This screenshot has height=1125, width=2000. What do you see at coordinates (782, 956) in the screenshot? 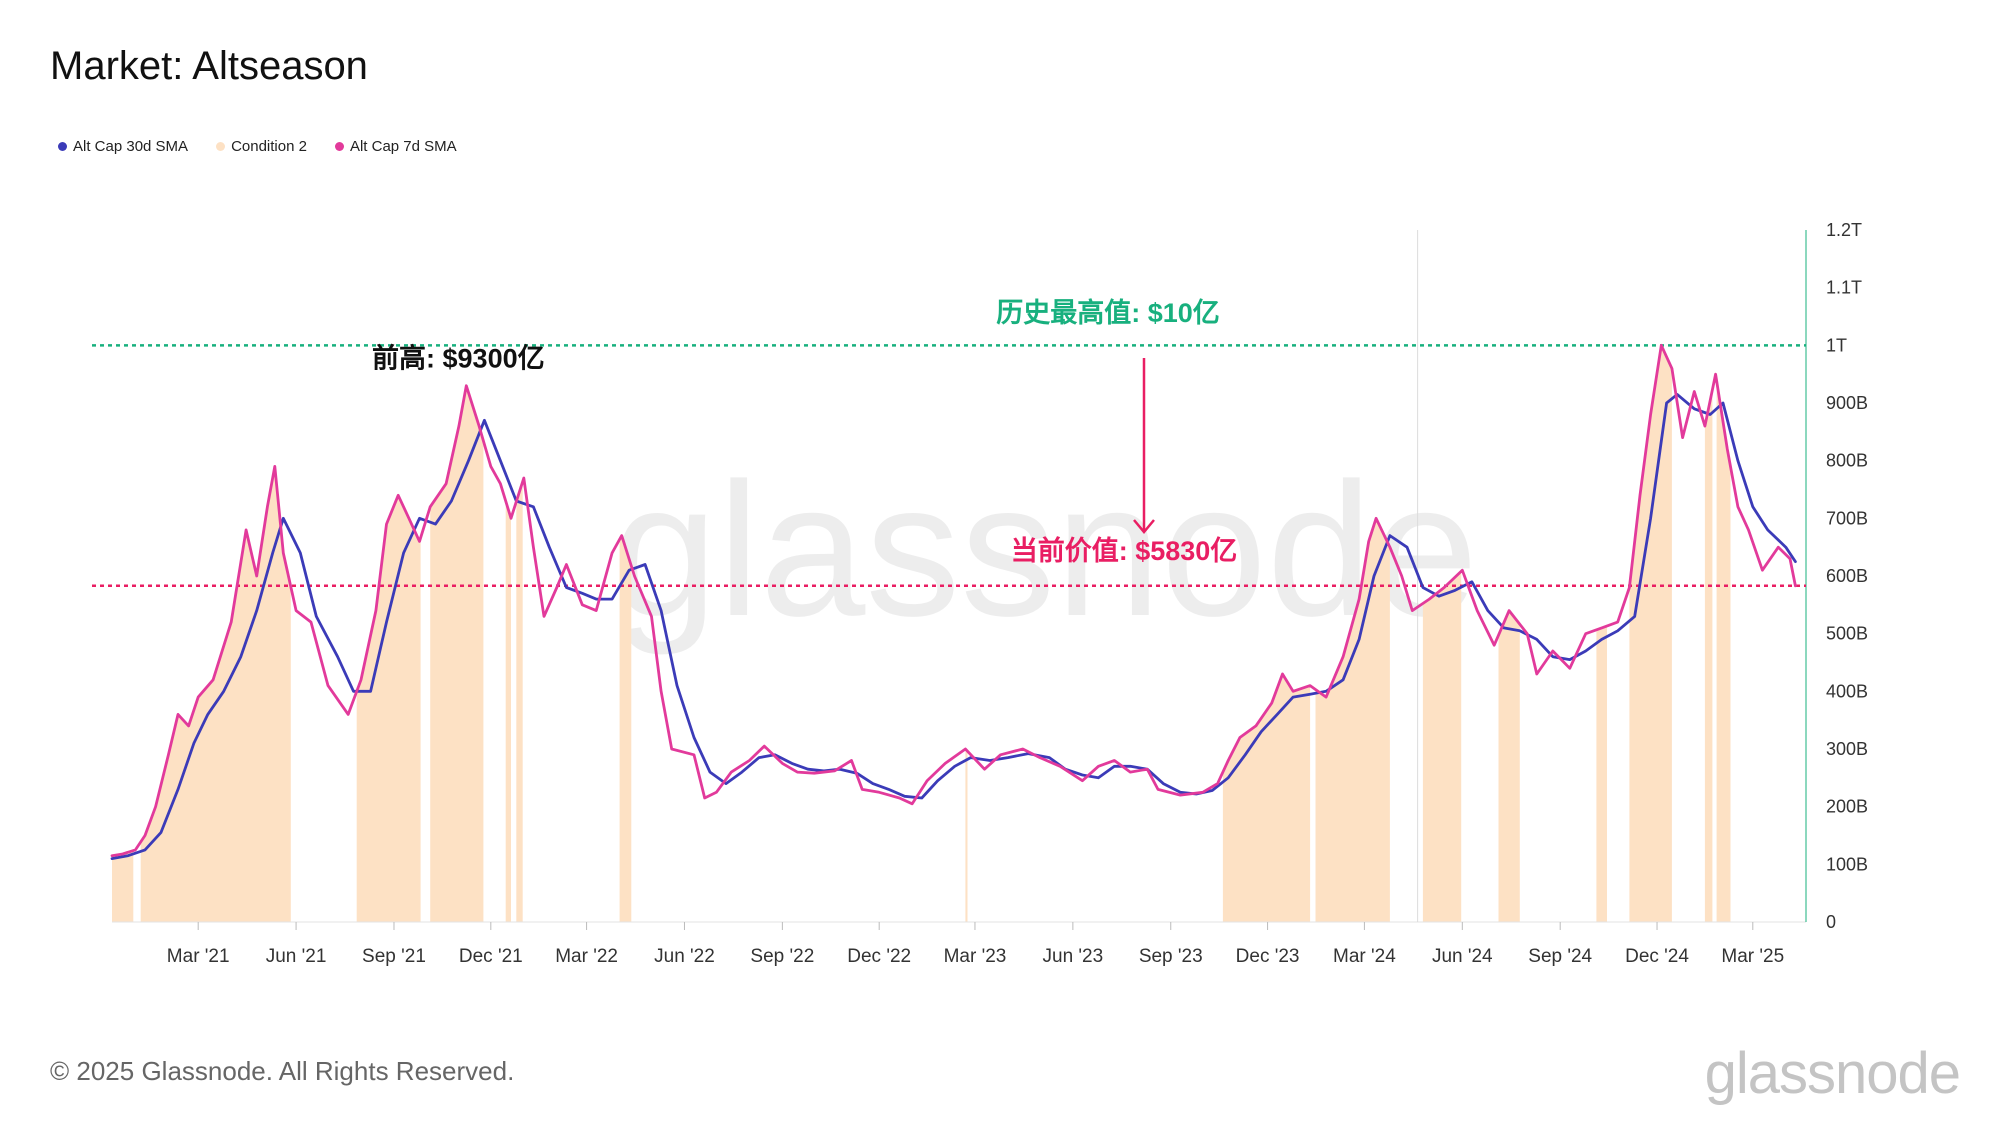
I see `x-tick-label: Sep '22` at bounding box center [782, 956].